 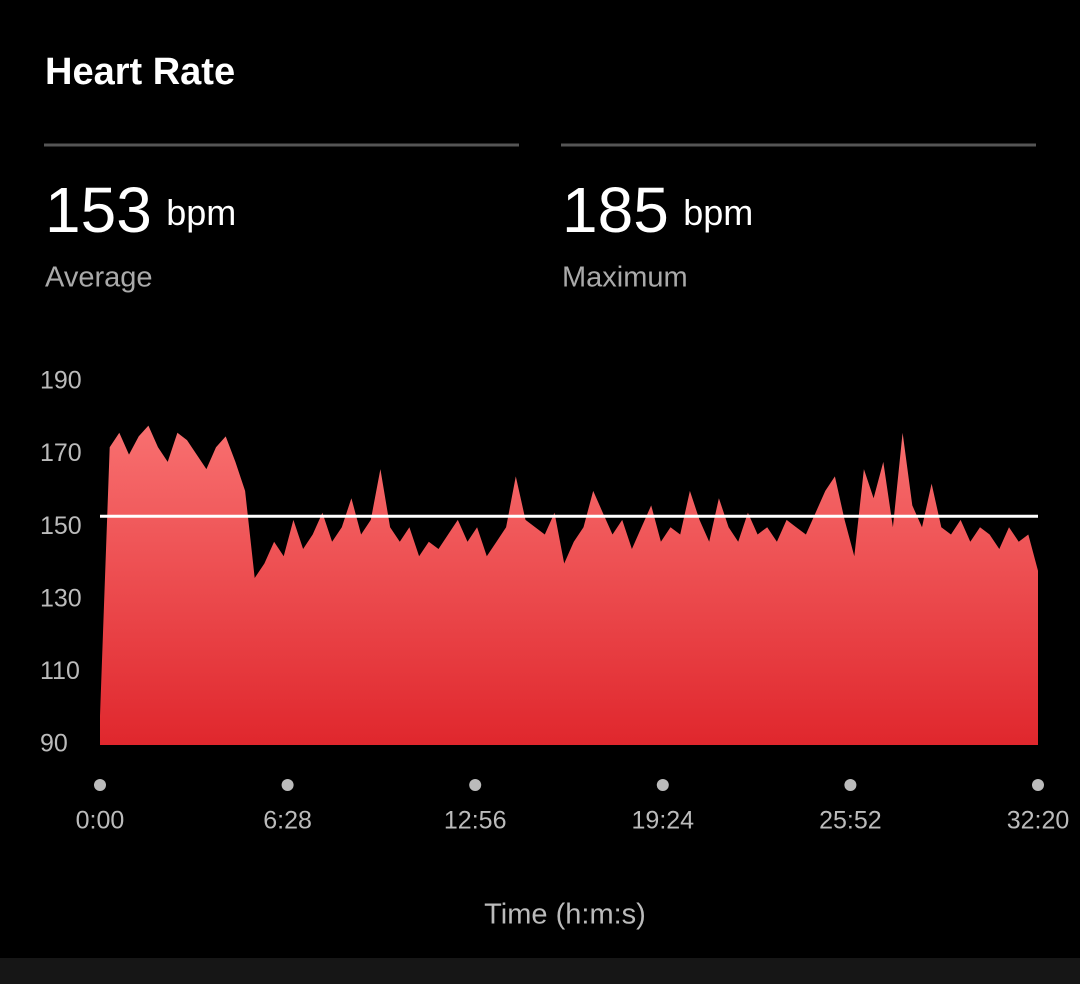 What do you see at coordinates (287, 821) in the screenshot?
I see `x-tick-label: 6:28` at bounding box center [287, 821].